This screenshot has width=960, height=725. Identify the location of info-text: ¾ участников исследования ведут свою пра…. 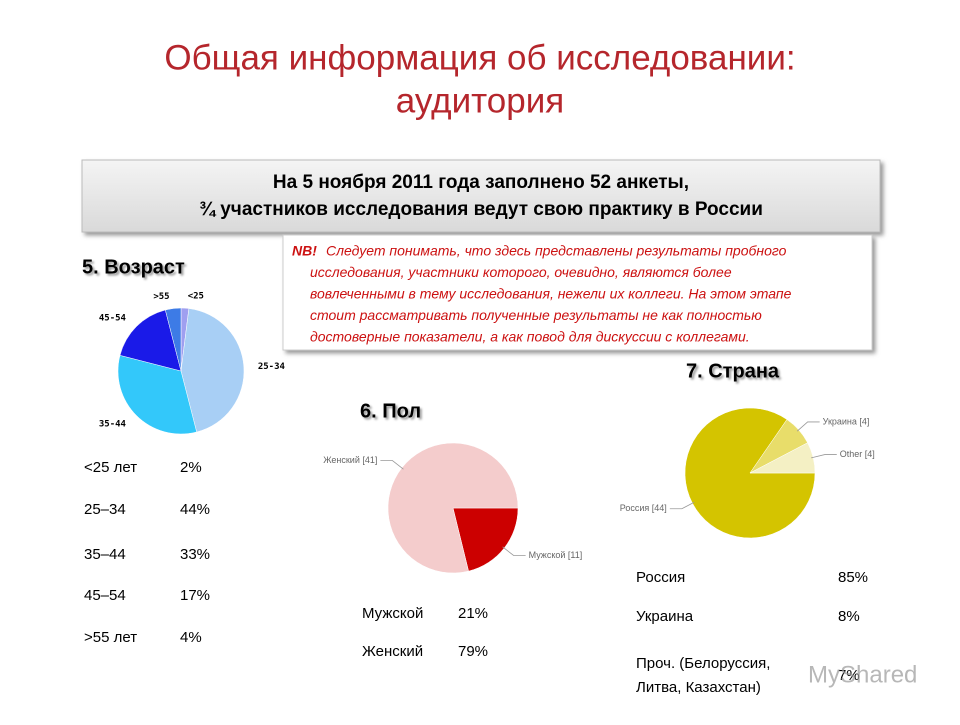
(481, 209).